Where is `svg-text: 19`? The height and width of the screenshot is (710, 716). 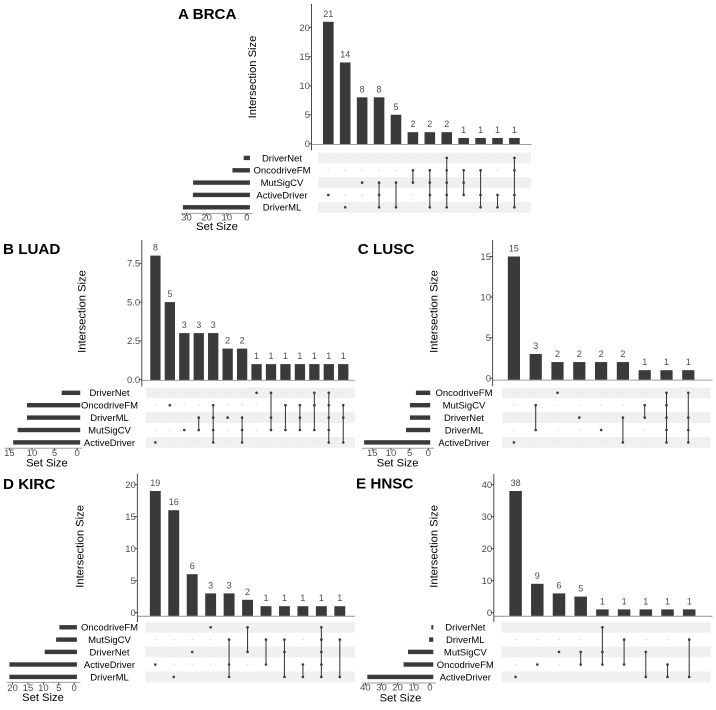 svg-text: 19 is located at coordinates (155, 483).